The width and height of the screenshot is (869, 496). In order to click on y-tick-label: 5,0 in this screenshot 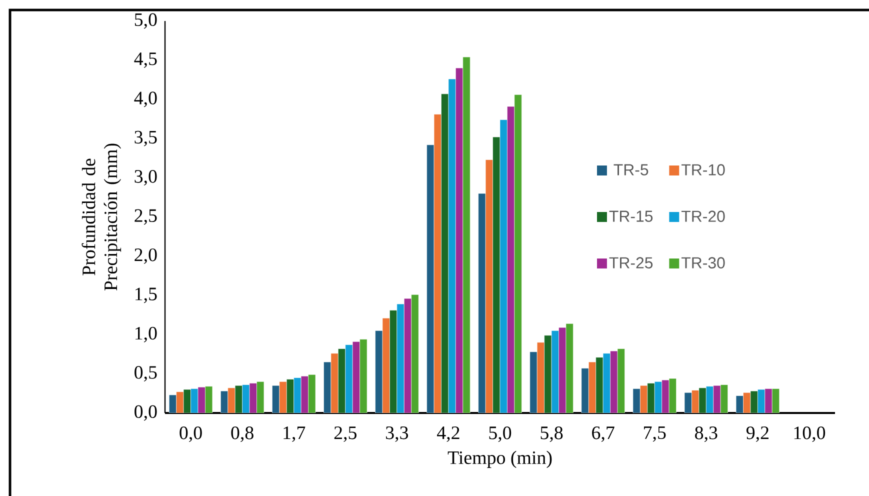, I will do `click(145, 21)`.